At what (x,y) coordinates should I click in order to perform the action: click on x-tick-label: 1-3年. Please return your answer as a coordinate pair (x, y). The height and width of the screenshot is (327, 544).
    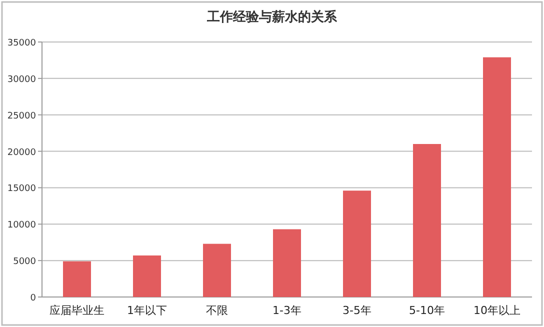
    Looking at the image, I should click on (287, 310).